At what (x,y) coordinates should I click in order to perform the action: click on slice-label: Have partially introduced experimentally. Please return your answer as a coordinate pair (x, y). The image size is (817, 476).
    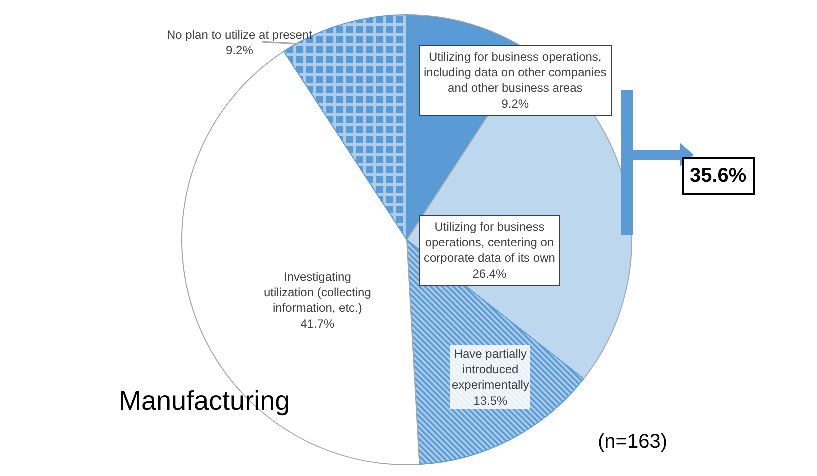
    Looking at the image, I should click on (491, 369).